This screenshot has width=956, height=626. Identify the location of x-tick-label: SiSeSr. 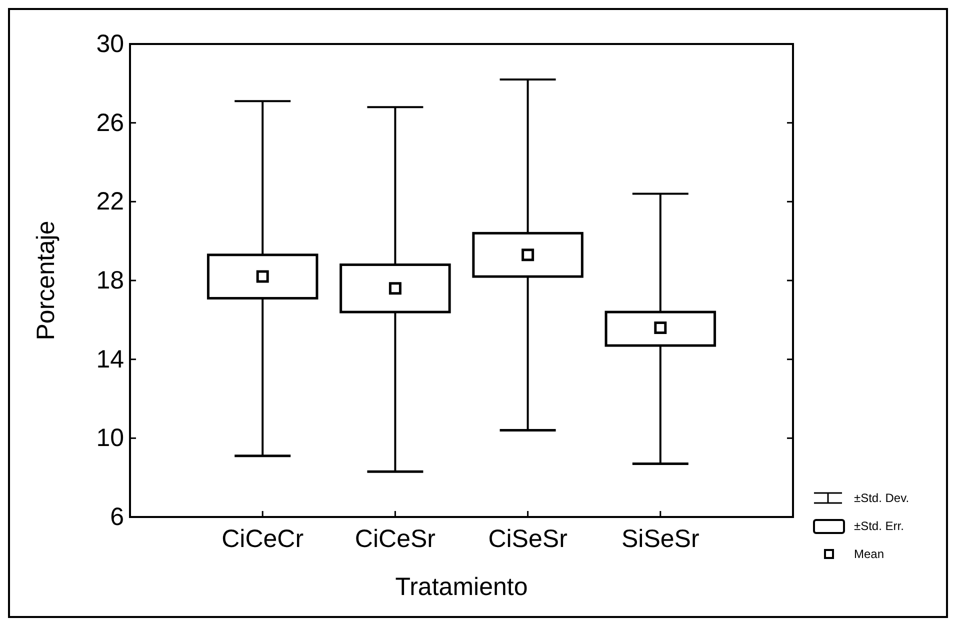
(660, 539).